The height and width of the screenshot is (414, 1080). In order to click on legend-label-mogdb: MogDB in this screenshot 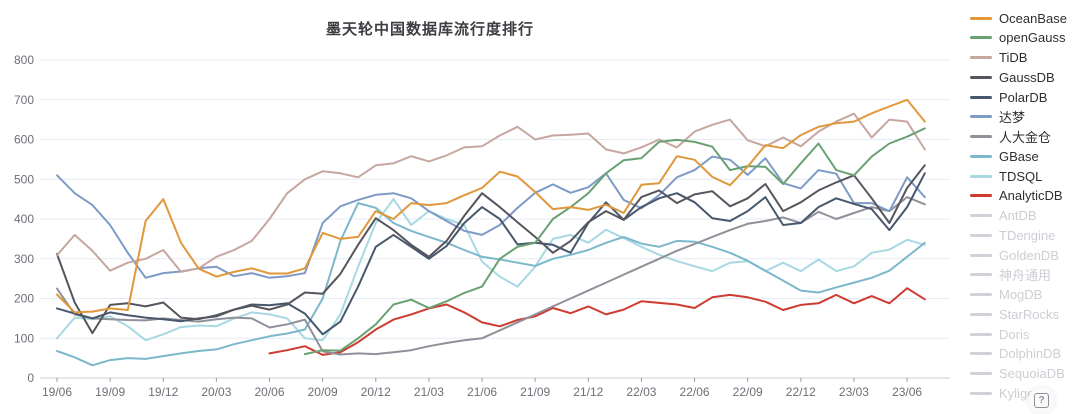, I will do `click(1021, 294)`.